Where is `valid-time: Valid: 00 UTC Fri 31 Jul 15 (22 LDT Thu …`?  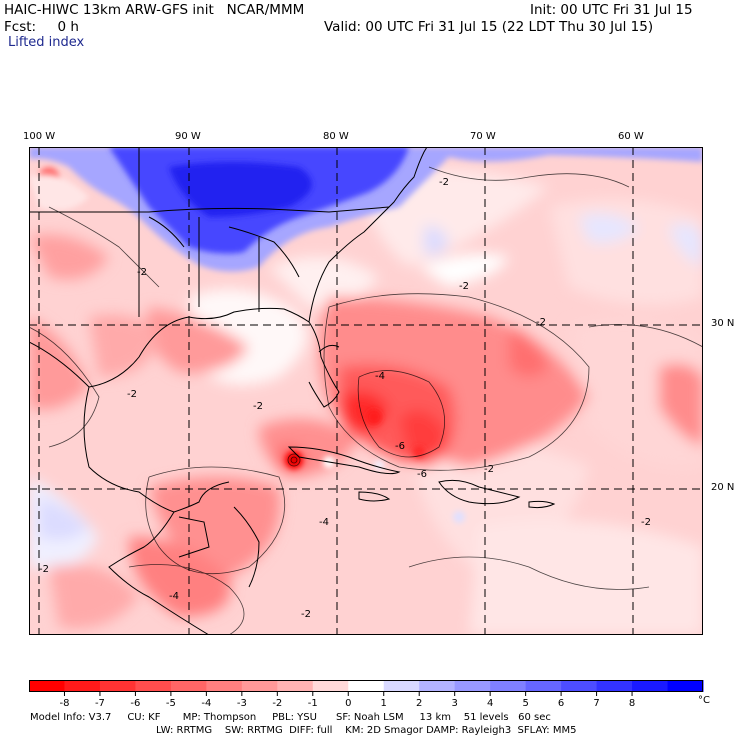
valid-time: Valid: 00 UTC Fri 31 Jul 15 (22 LDT Thu … is located at coordinates (489, 27).